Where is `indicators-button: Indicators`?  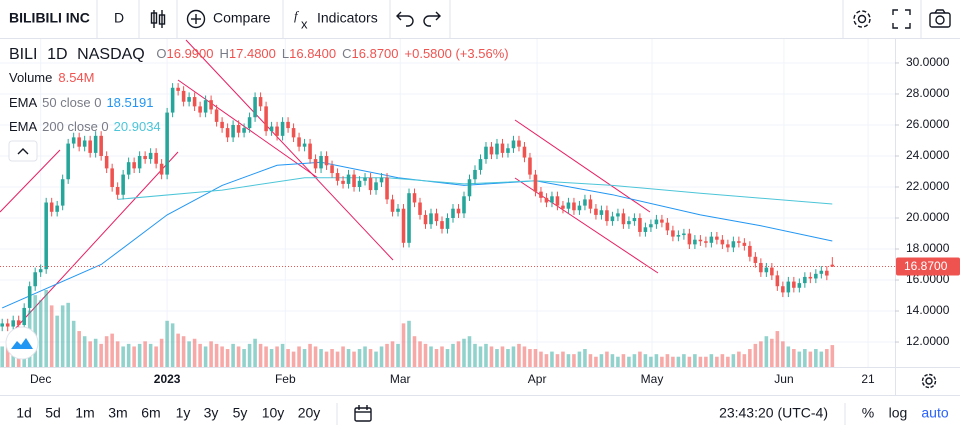
indicators-button: Indicators is located at coordinates (347, 18).